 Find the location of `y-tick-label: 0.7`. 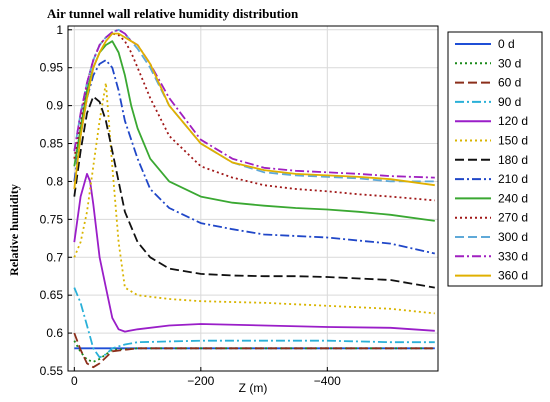

y-tick-label: 0.7 is located at coordinates (54, 257).